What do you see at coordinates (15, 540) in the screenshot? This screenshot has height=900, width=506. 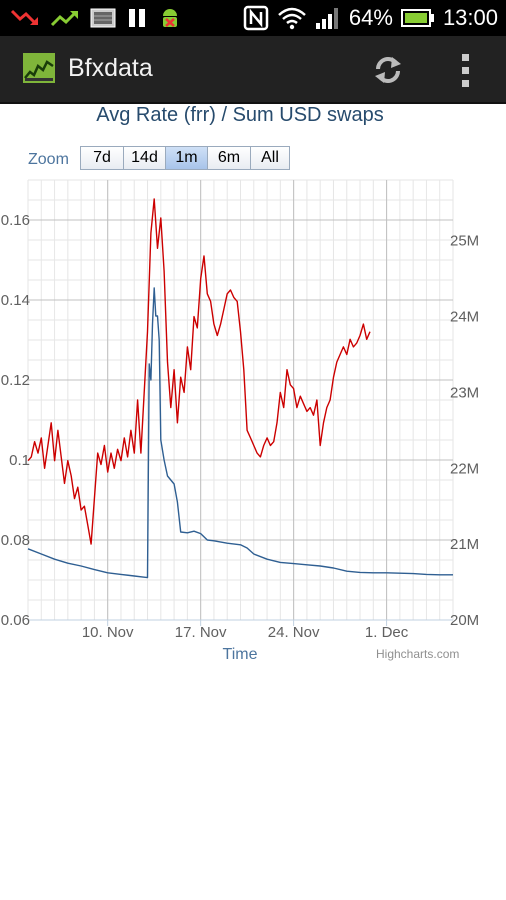 I see `y-left-tick-label: 0.08` at bounding box center [15, 540].